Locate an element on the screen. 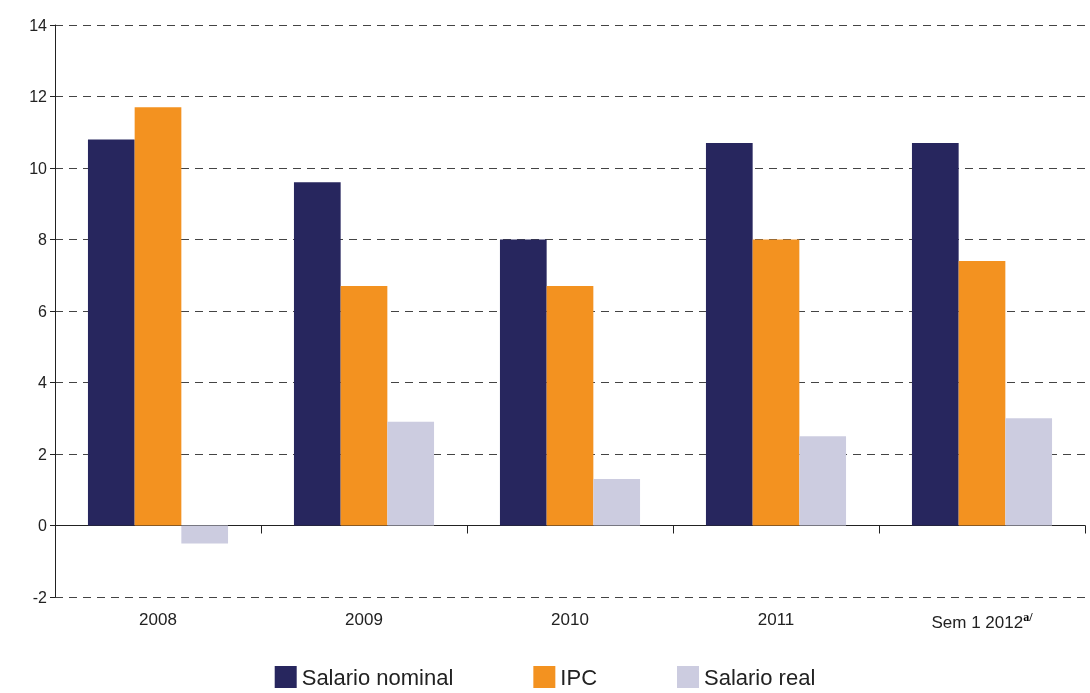  legend-label: Salario nominal is located at coordinates (377, 677).